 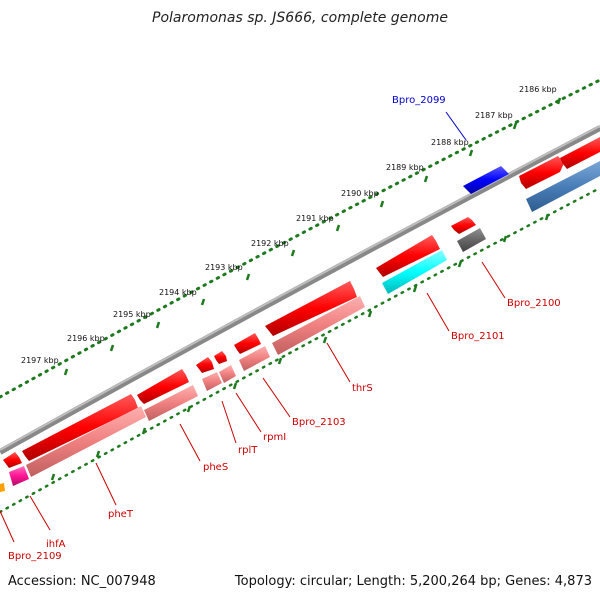 I want to click on tick-label: 2194 kbp, so click(x=178, y=292).